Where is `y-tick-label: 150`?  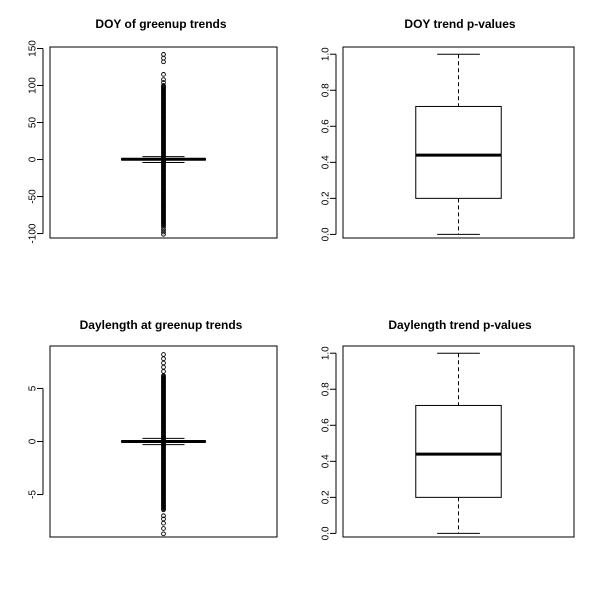
y-tick-label: 150 is located at coordinates (33, 48).